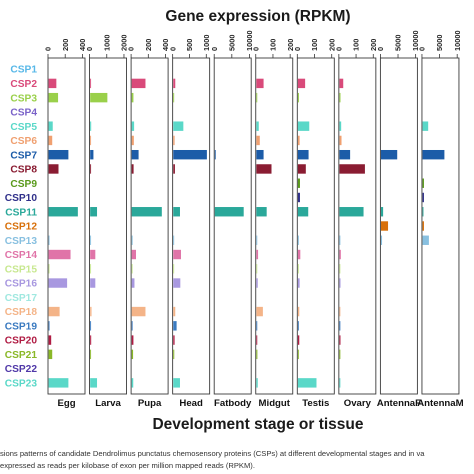 The width and height of the screenshot is (474, 474). Describe the element at coordinates (189, 45) in the screenshot. I see `tick-label-head-1: 500` at that location.